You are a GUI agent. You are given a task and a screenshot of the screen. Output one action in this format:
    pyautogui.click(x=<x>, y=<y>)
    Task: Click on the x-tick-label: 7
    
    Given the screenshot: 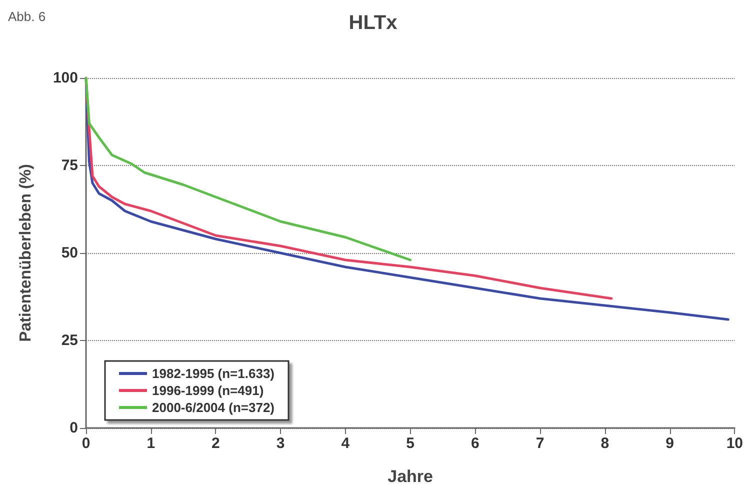 What is the action you would take?
    pyautogui.click(x=540, y=443)
    